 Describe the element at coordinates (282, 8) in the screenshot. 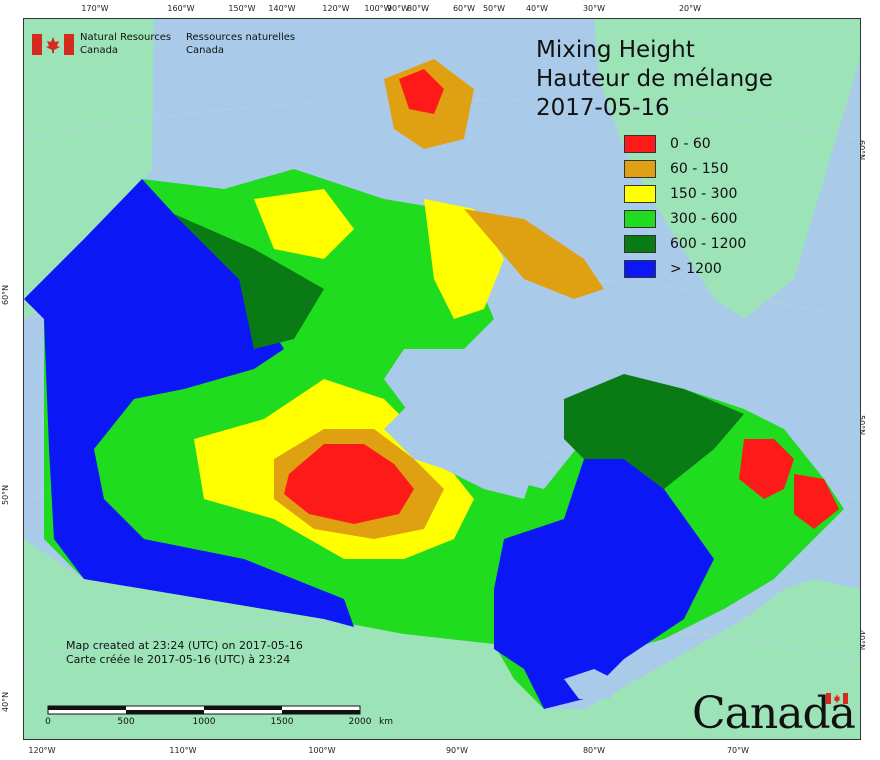

I see `top-tick: 140°W` at that location.